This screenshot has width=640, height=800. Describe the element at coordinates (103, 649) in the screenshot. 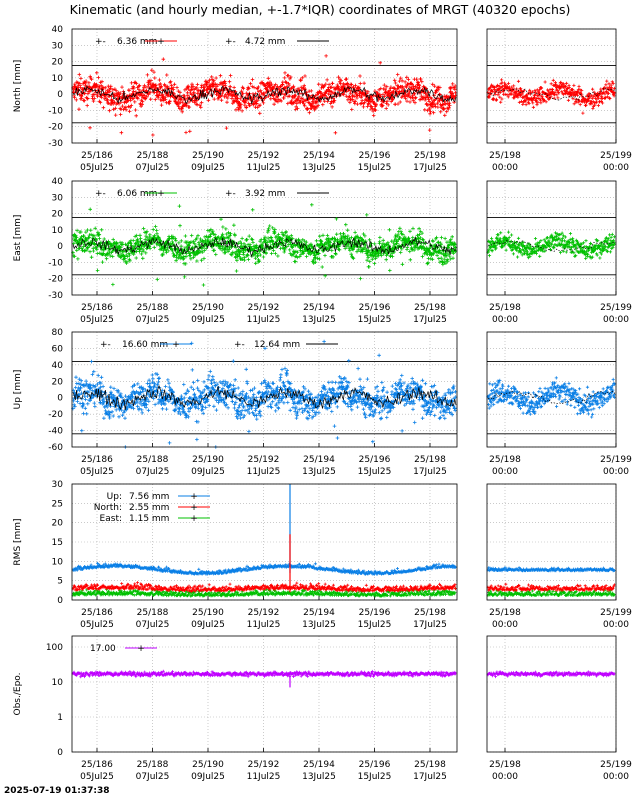

I see `legend-label: 17.00` at that location.